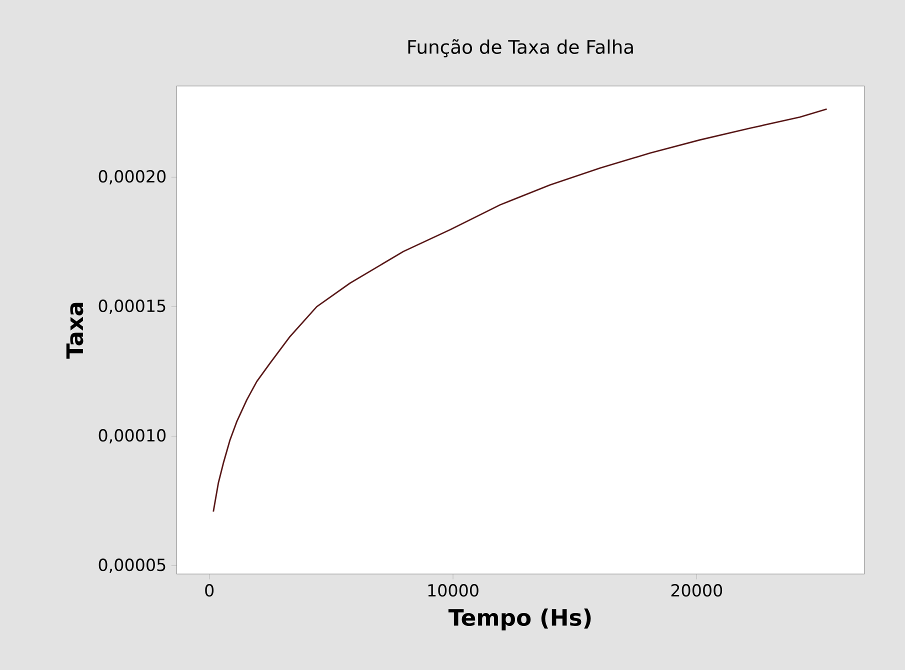  What do you see at coordinates (75, 330) in the screenshot?
I see `y-axis-title: Taxa` at bounding box center [75, 330].